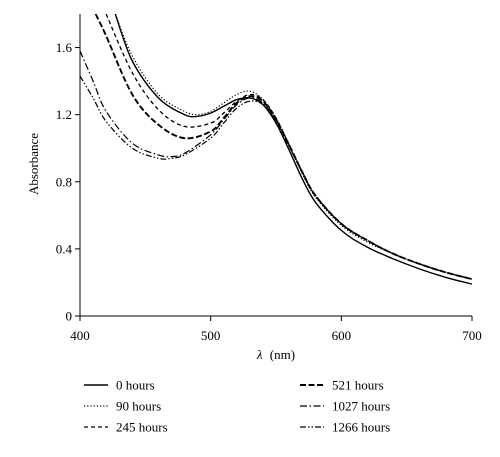 This screenshot has width=500, height=457. What do you see at coordinates (282, 354) in the screenshot?
I see `x-axis-unit: (nm)` at bounding box center [282, 354].